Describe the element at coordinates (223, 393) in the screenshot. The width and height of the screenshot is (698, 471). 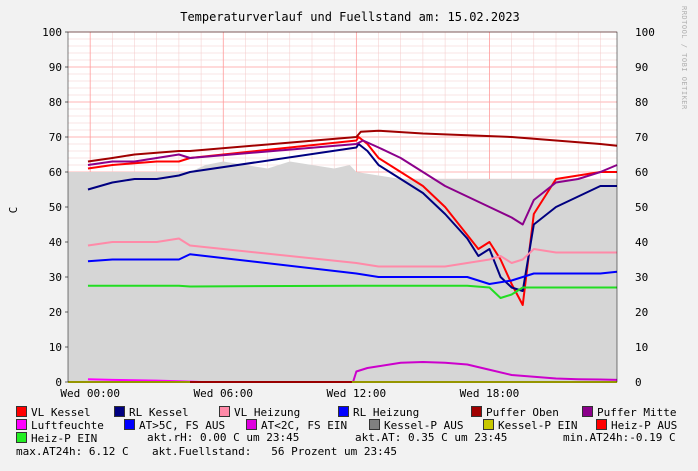
I see `x-tick-label: Wed 06:00` at that location.